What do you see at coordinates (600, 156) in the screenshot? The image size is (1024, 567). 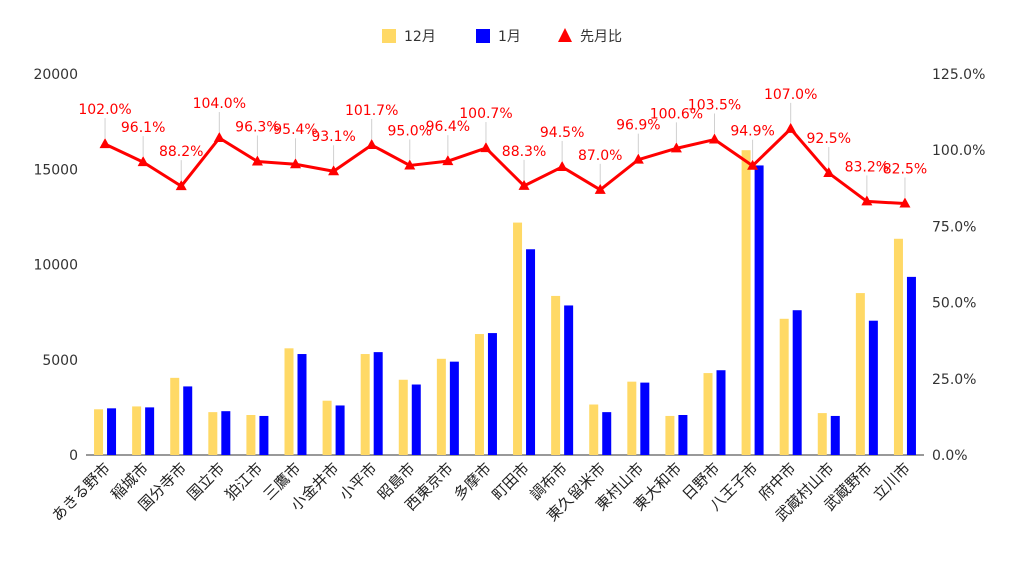 I see `ratio-data-label: 87.0%` at bounding box center [600, 156].